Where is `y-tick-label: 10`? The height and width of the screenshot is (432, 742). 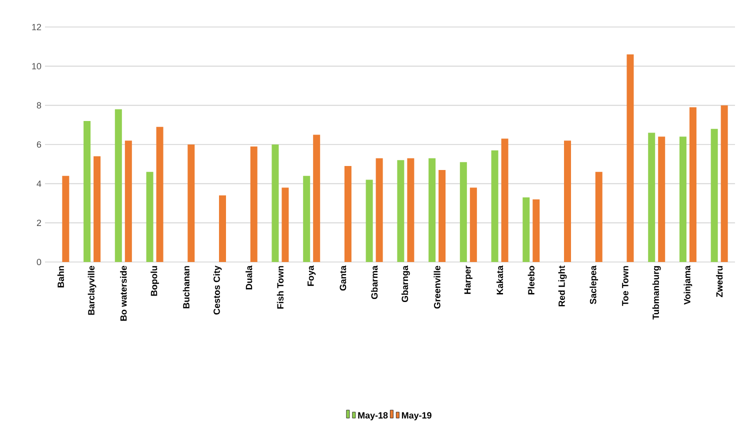
y-tick-label: 10 is located at coordinates (37, 66).